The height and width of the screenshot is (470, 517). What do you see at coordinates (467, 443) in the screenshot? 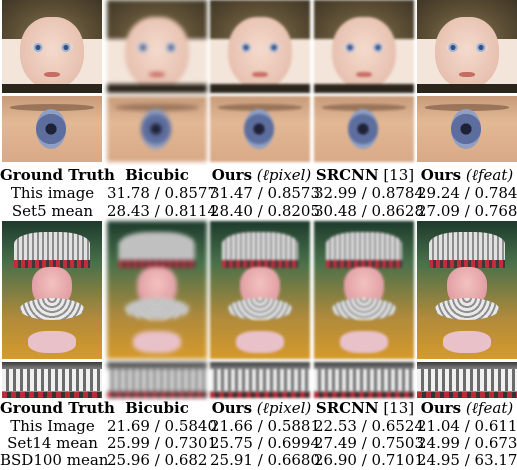
I see `table-cell: 24.99 / 0.6731` at bounding box center [467, 443].